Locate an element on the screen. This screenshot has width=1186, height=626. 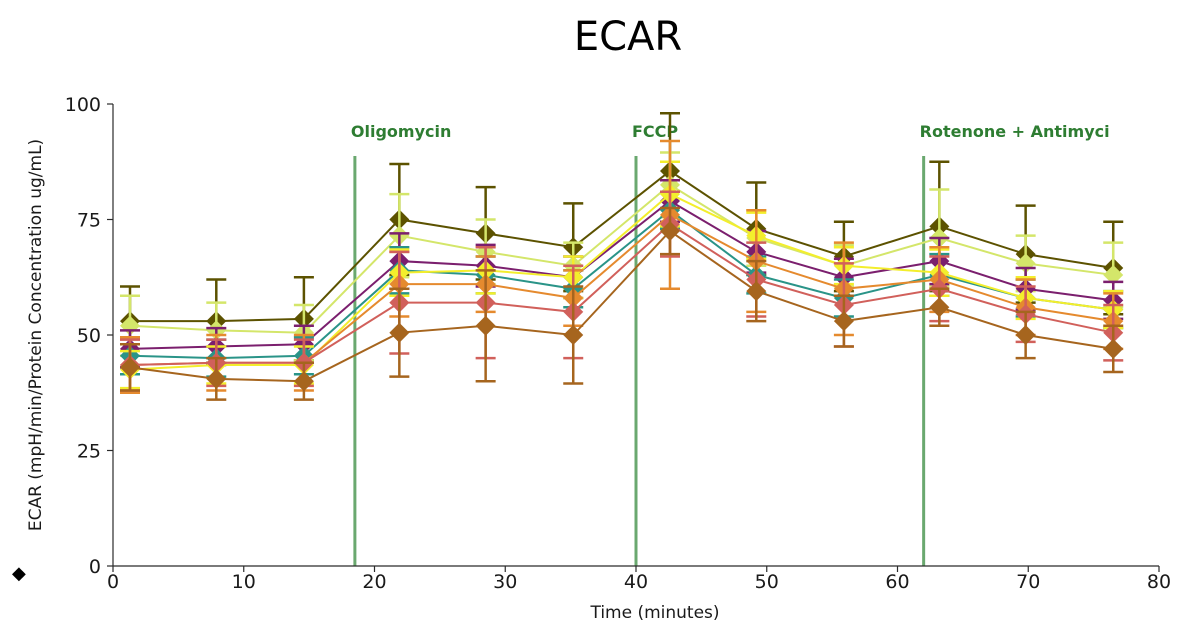
y-tick-label: 75 is located at coordinates (89, 221).